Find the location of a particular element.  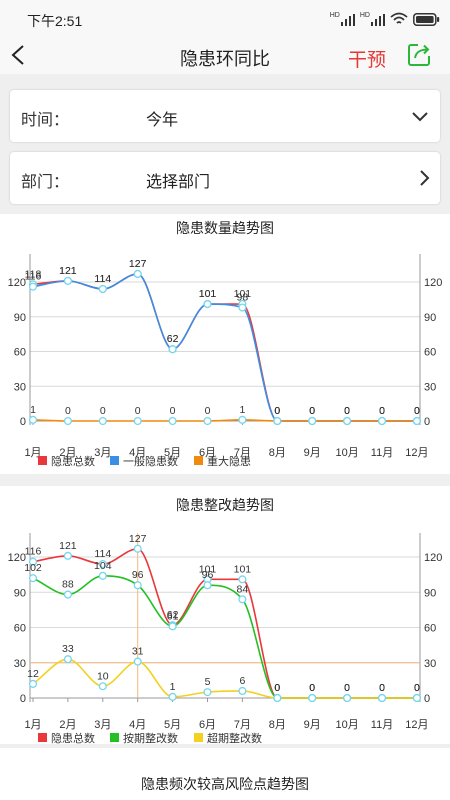

data-point-s2-m3 is located at coordinates (137, 421).